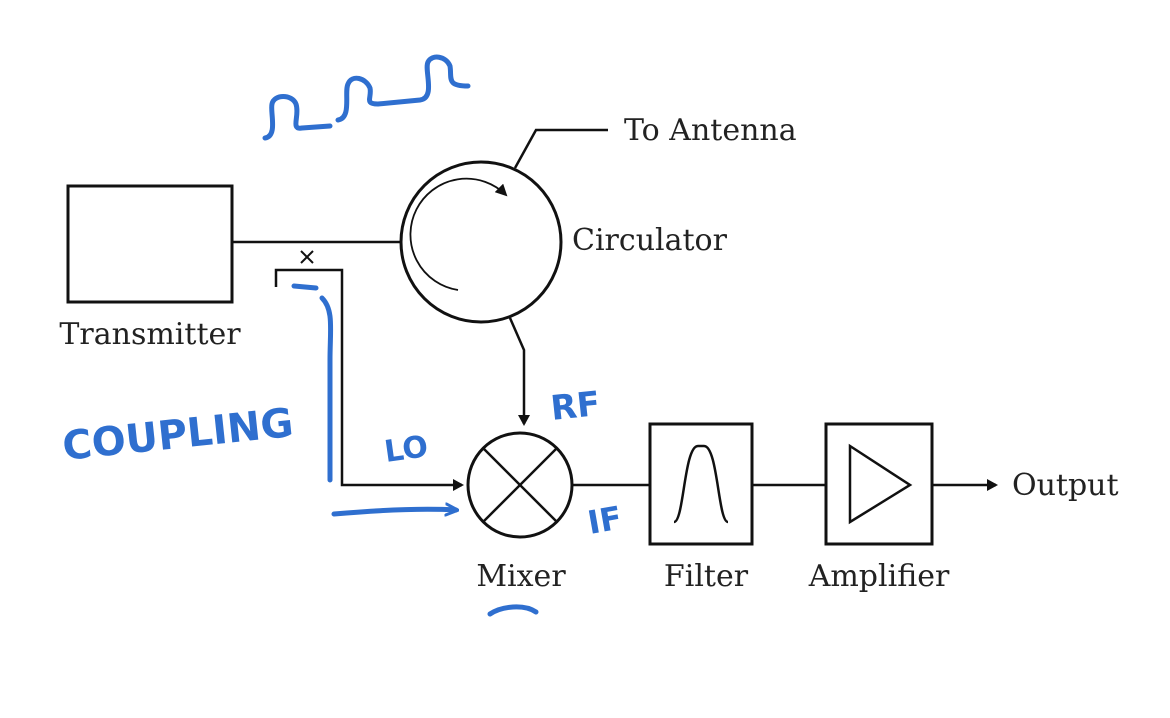  I want to click on circulator-rotation-arrow, so click(458, 234).